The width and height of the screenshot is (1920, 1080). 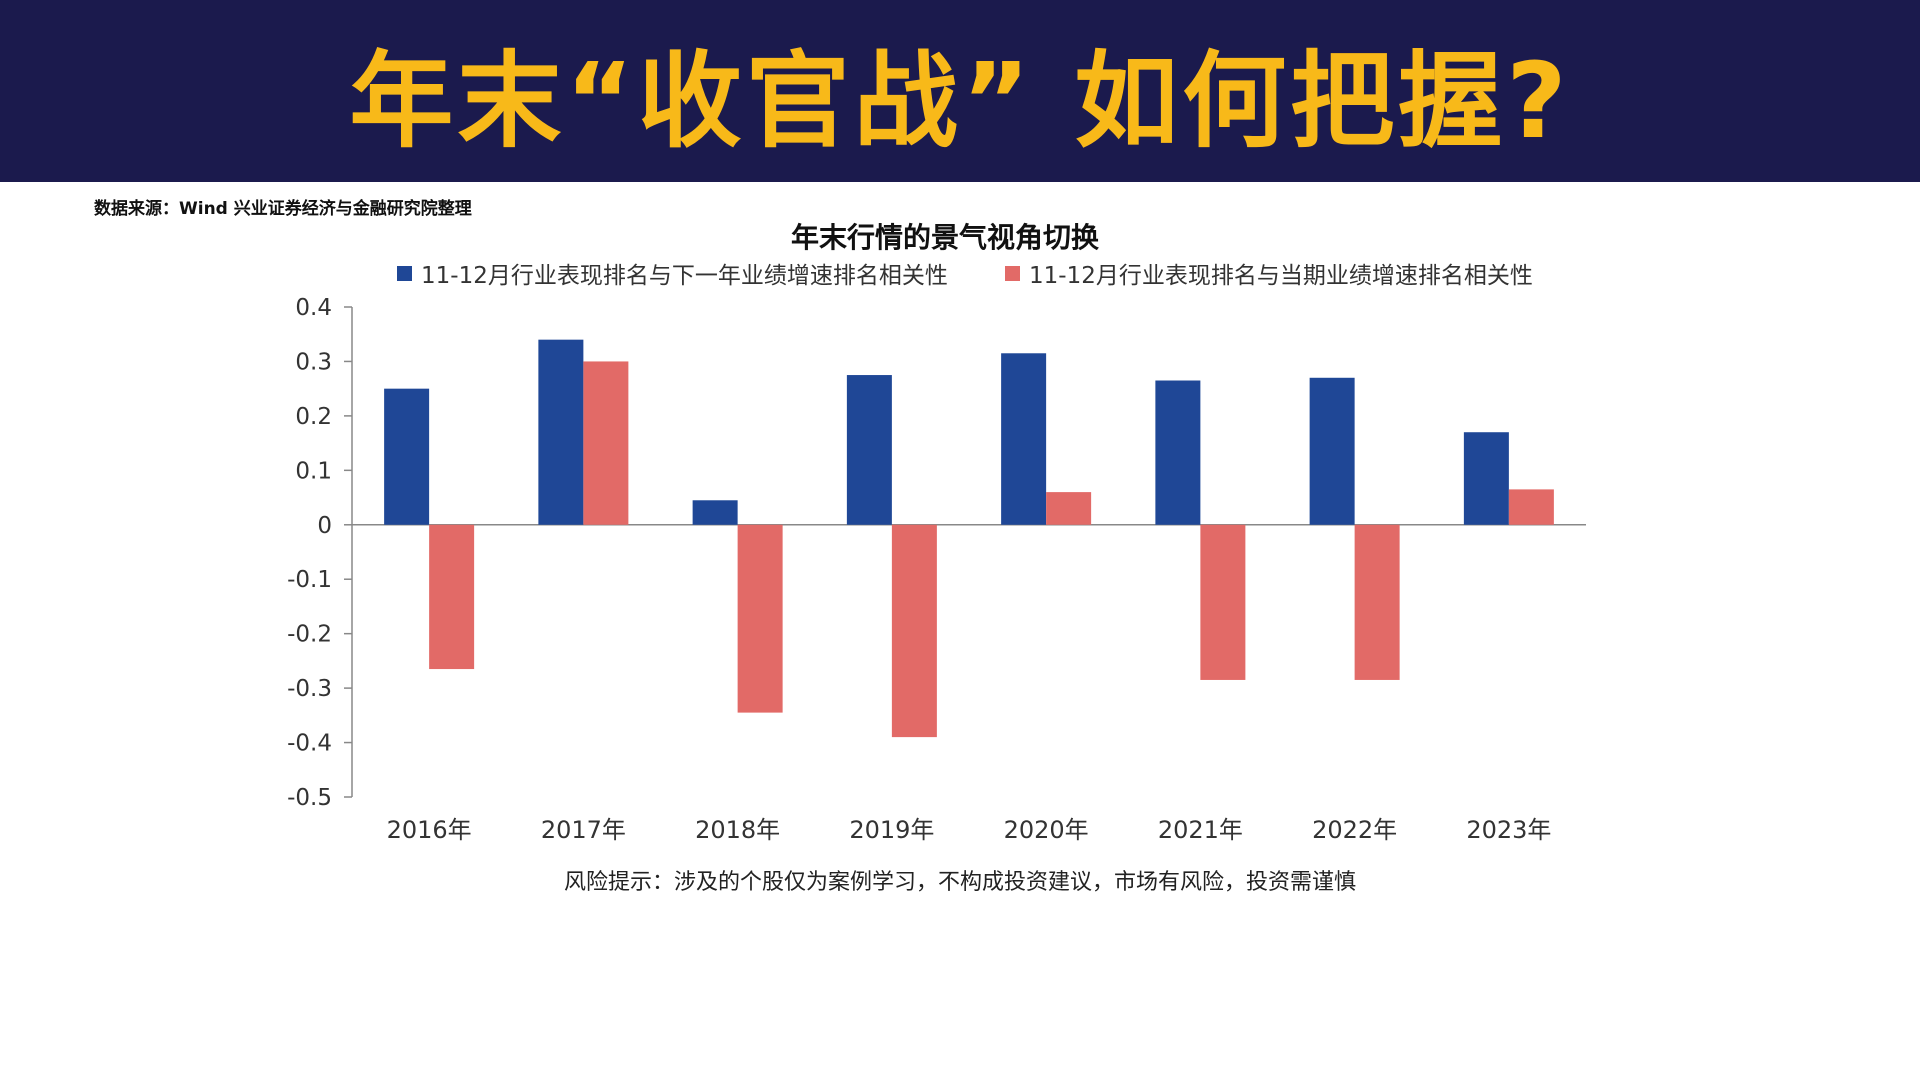 What do you see at coordinates (891, 830) in the screenshot?
I see `x-tick-label: 2019年` at bounding box center [891, 830].